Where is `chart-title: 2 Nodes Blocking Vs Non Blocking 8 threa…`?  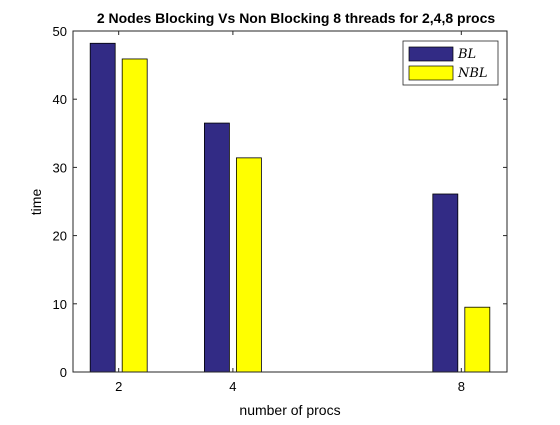 chart-title: 2 Nodes Blocking Vs Non Blocking 8 threa… is located at coordinates (296, 18).